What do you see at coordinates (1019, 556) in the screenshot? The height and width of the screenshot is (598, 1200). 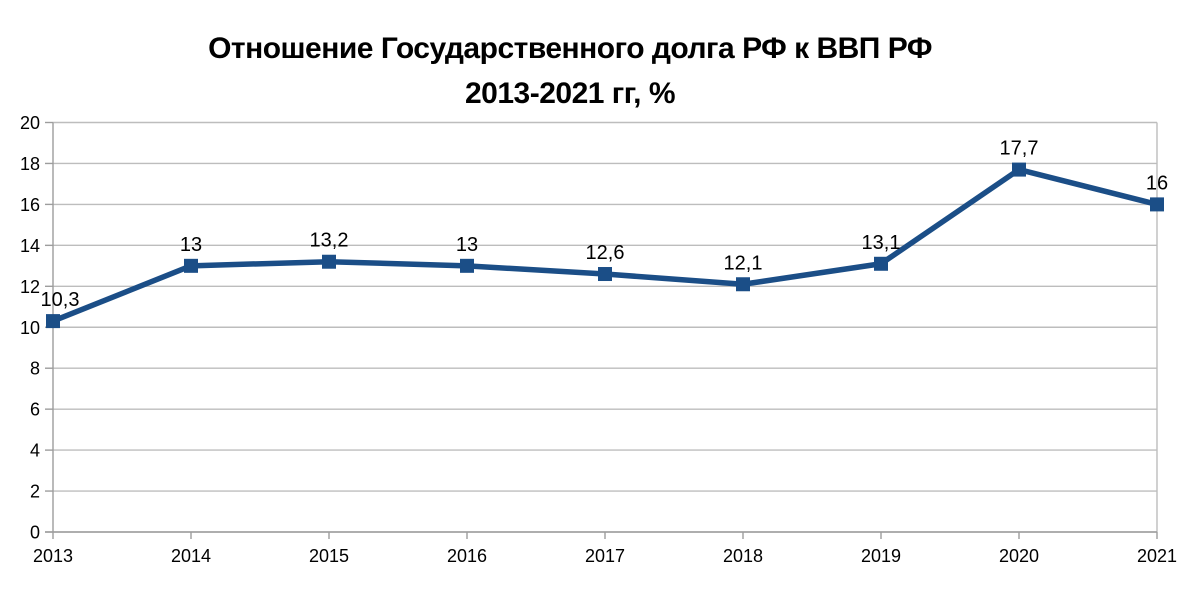 I see `x-tick-label: 2020` at bounding box center [1019, 556].